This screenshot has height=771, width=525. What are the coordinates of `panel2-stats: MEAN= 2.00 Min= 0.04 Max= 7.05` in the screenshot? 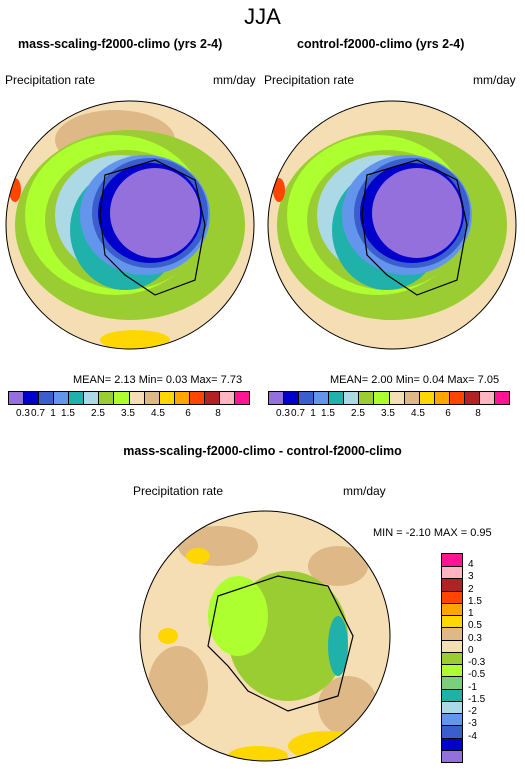 It's located at (415, 380).